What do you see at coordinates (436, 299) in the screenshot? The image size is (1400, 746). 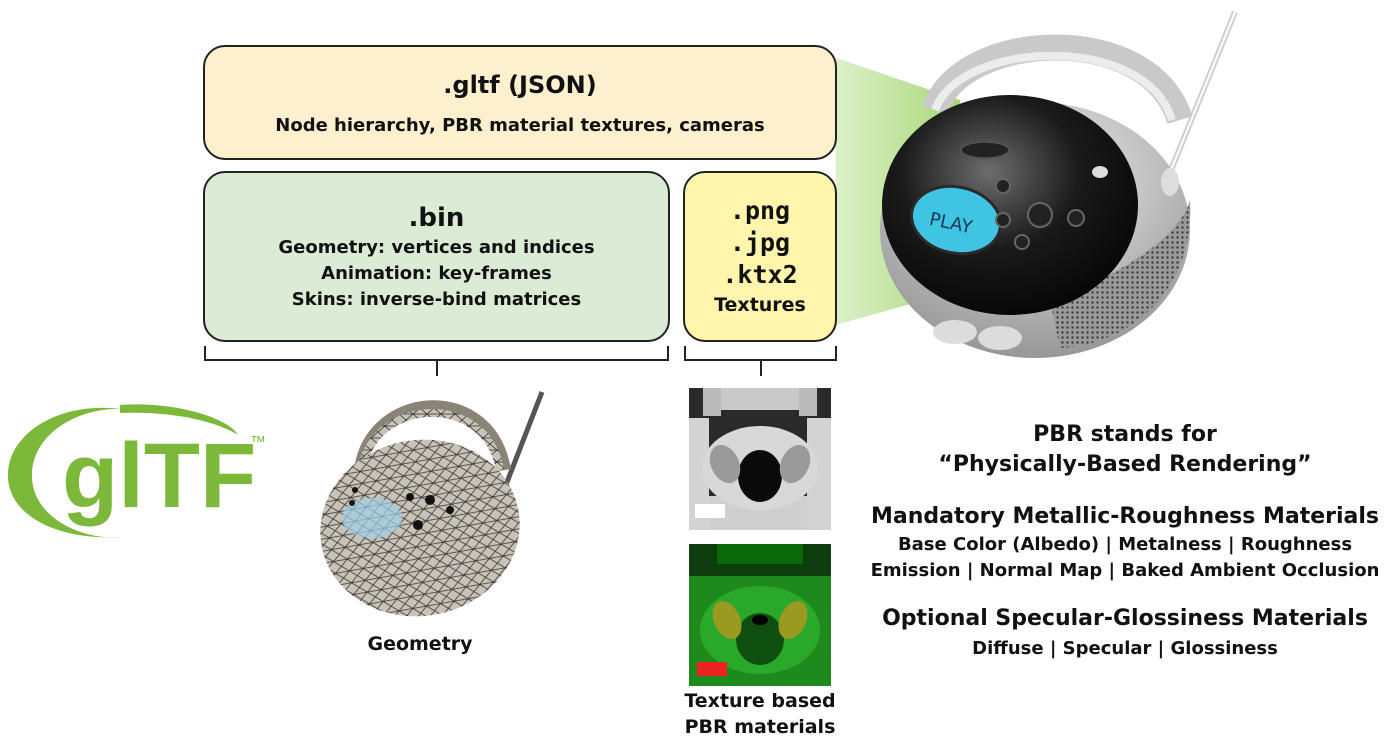 I see `bin-line-skins: Skins: inverse-bind matrices` at bounding box center [436, 299].